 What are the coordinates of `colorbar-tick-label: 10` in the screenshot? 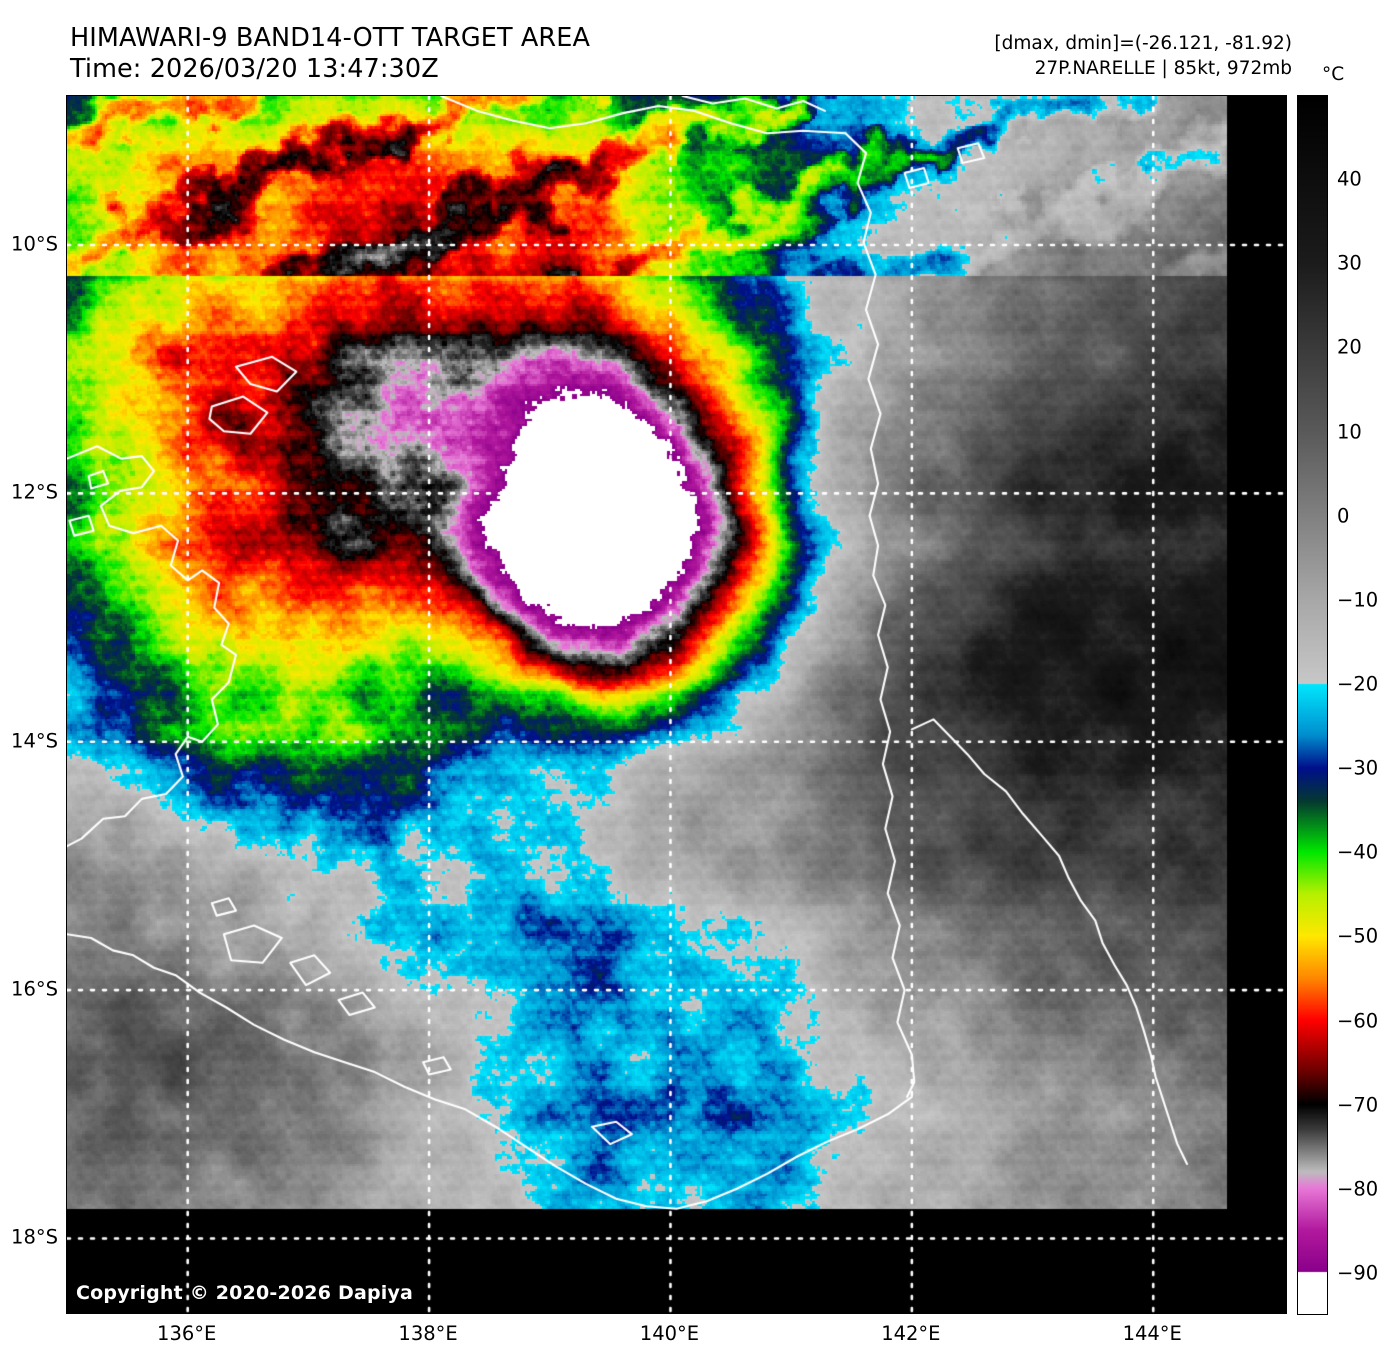 It's located at (1349, 432).